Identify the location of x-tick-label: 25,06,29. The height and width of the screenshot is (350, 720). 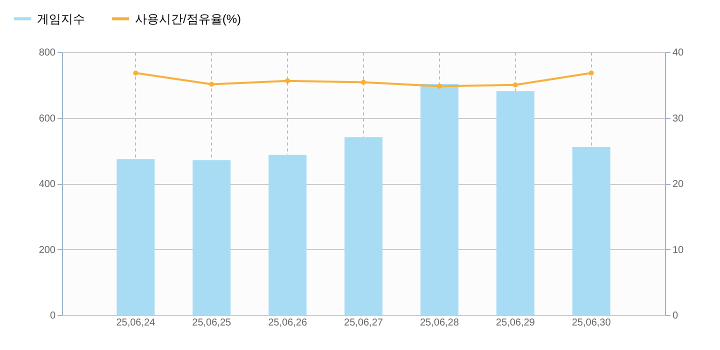
(516, 323).